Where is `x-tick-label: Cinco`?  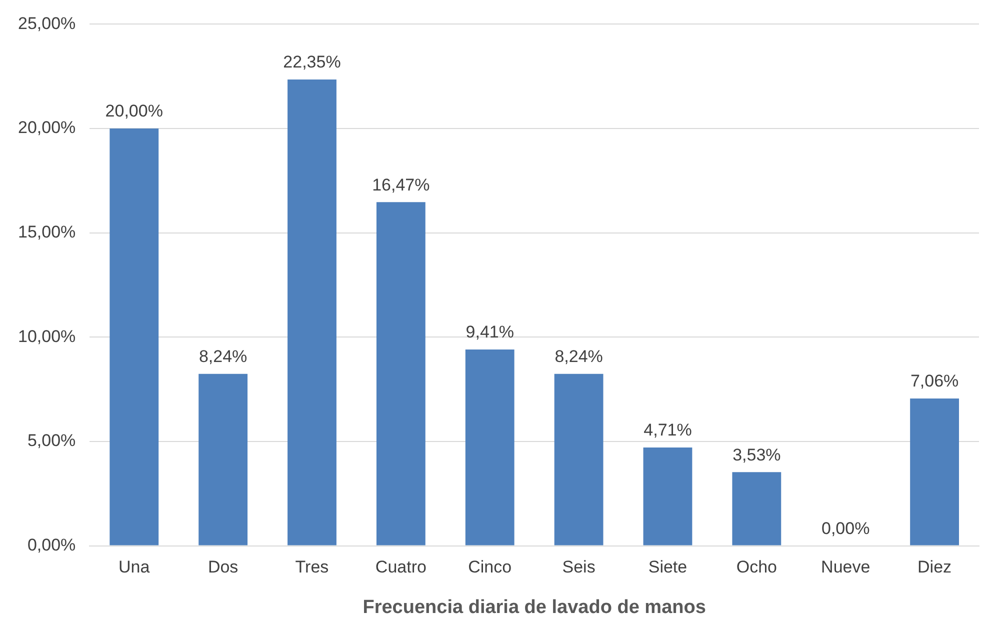 x-tick-label: Cinco is located at coordinates (490, 567).